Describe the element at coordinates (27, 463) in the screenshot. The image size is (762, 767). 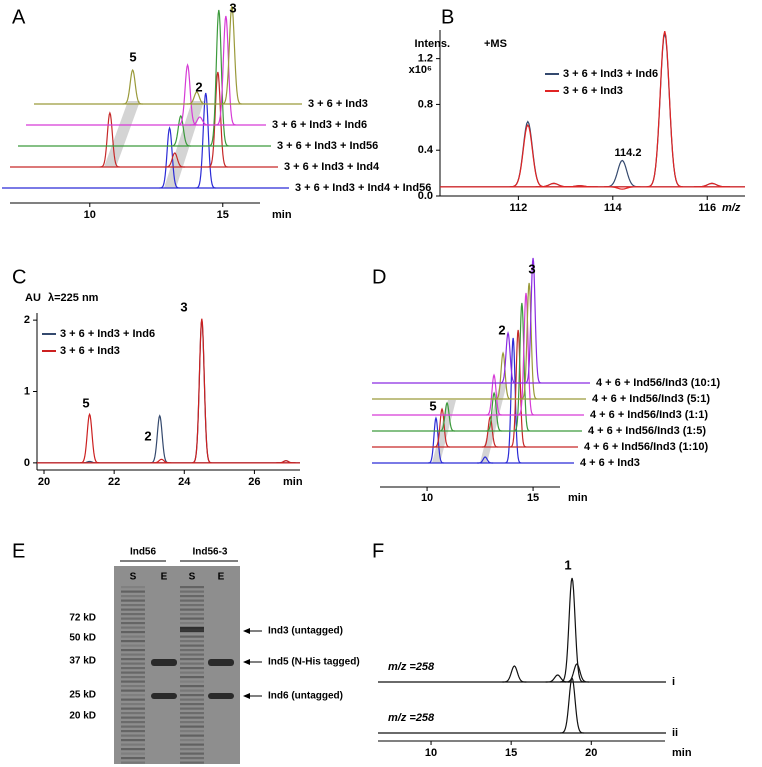
I see `y-tick-label: 0` at that location.